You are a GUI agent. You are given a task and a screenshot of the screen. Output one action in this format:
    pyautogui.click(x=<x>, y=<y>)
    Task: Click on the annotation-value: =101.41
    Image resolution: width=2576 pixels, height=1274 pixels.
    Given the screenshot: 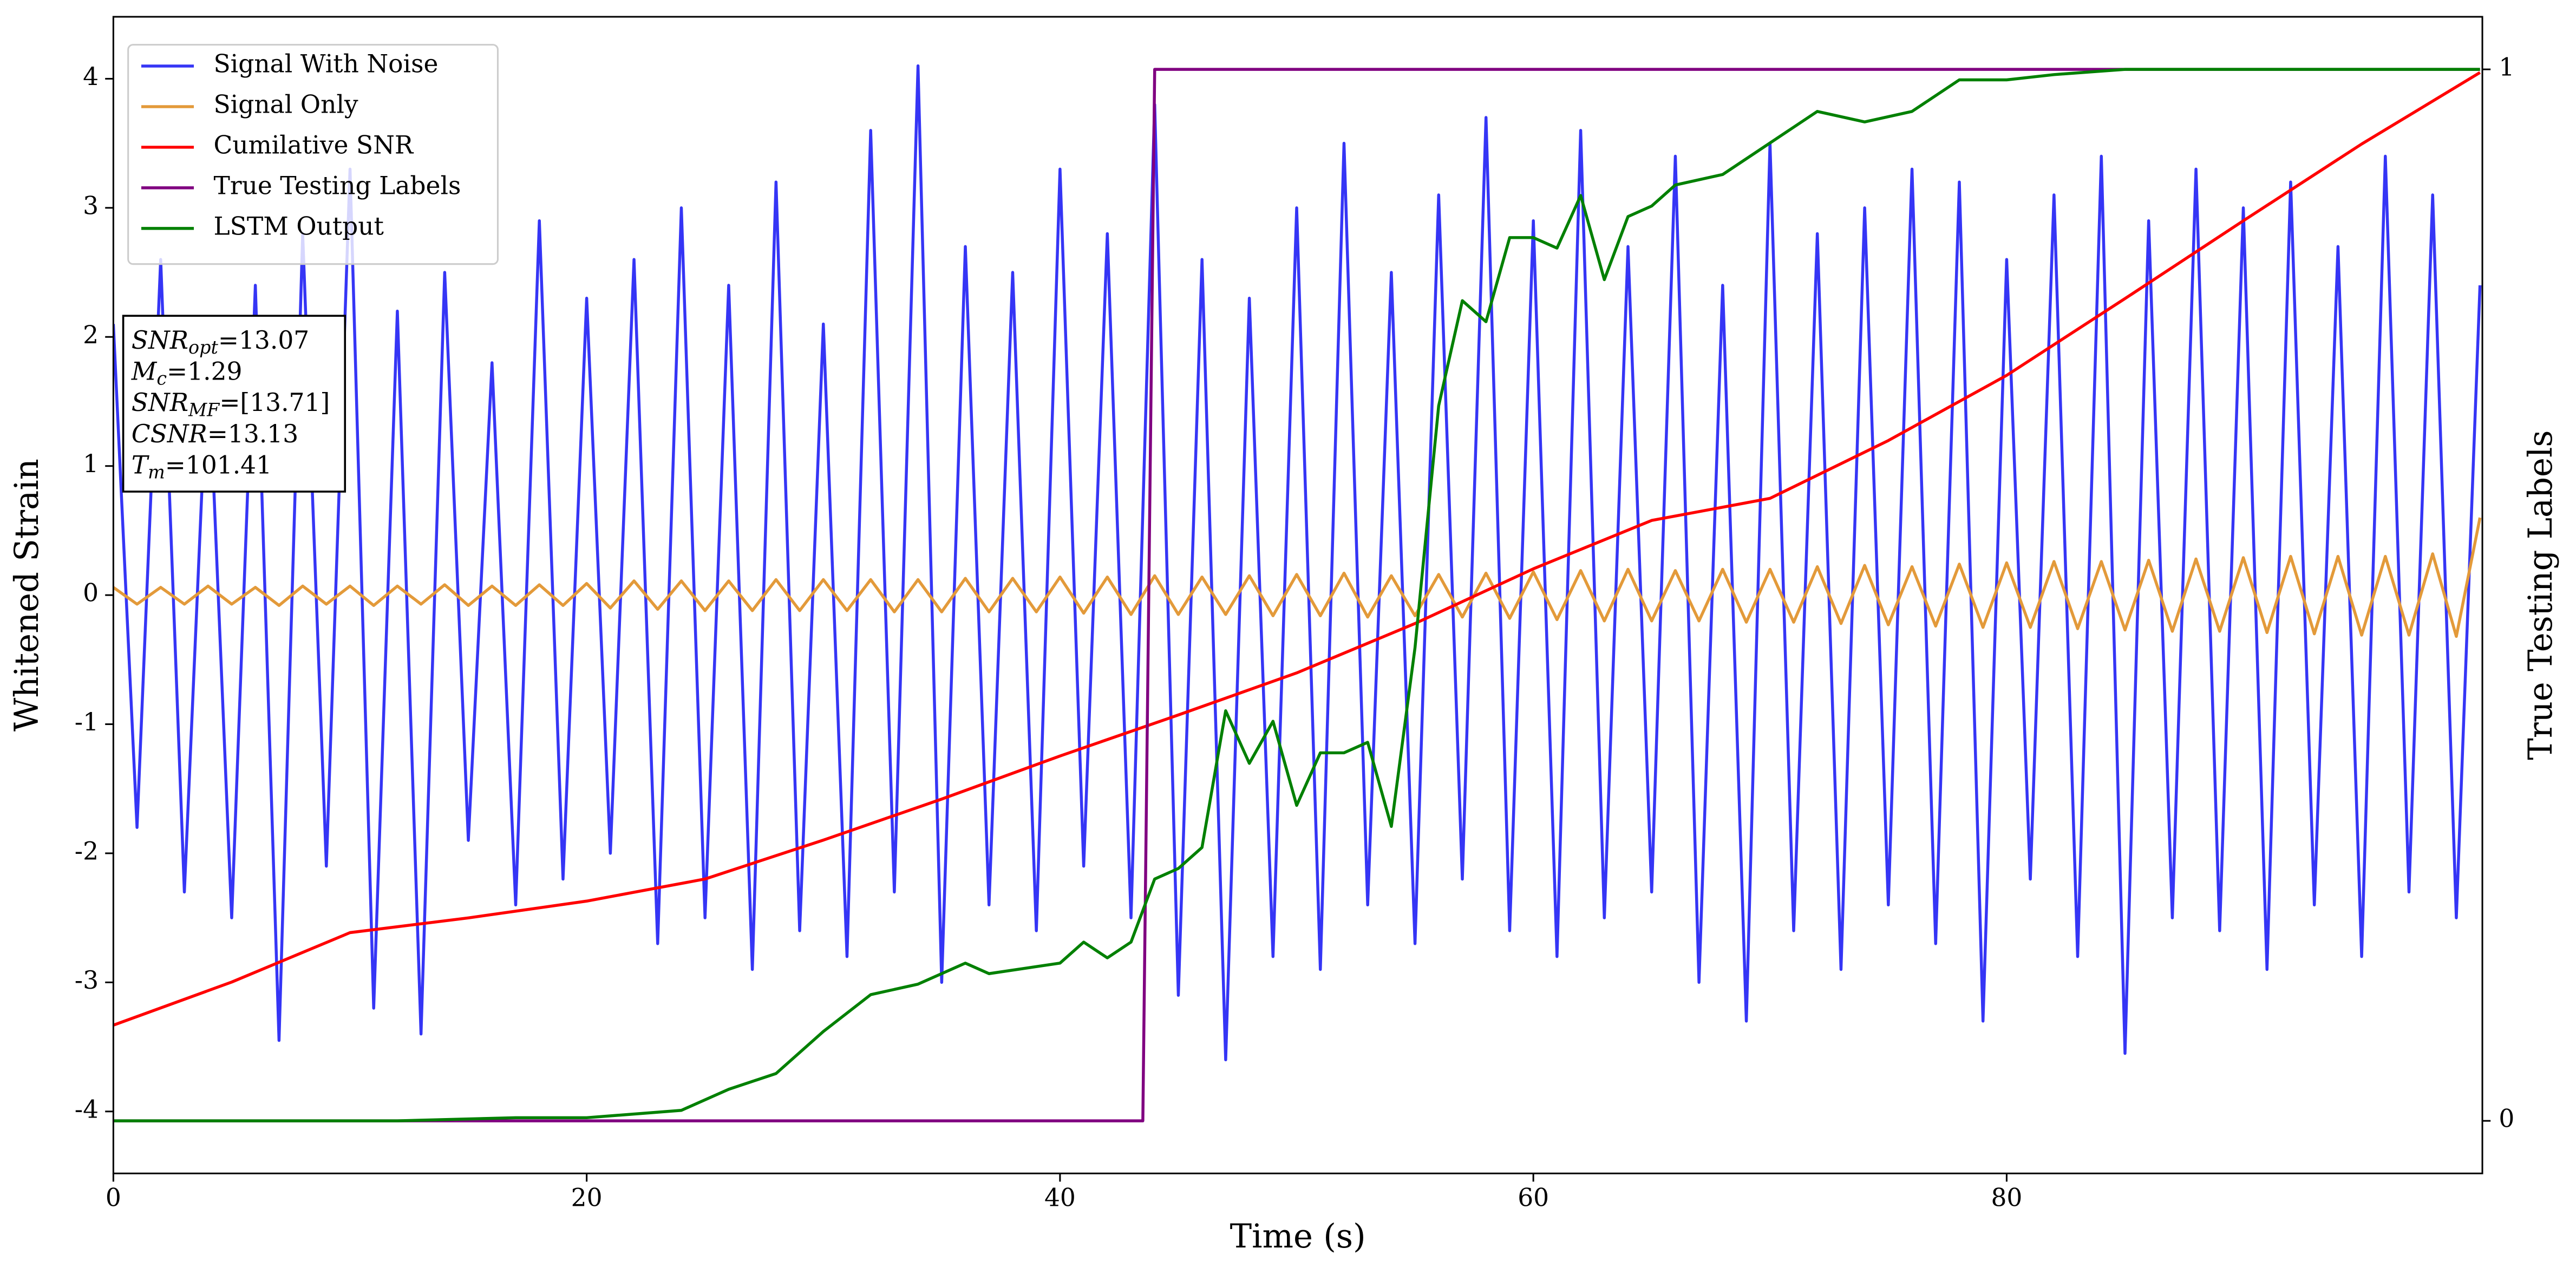 What is the action you would take?
    pyautogui.click(x=219, y=464)
    